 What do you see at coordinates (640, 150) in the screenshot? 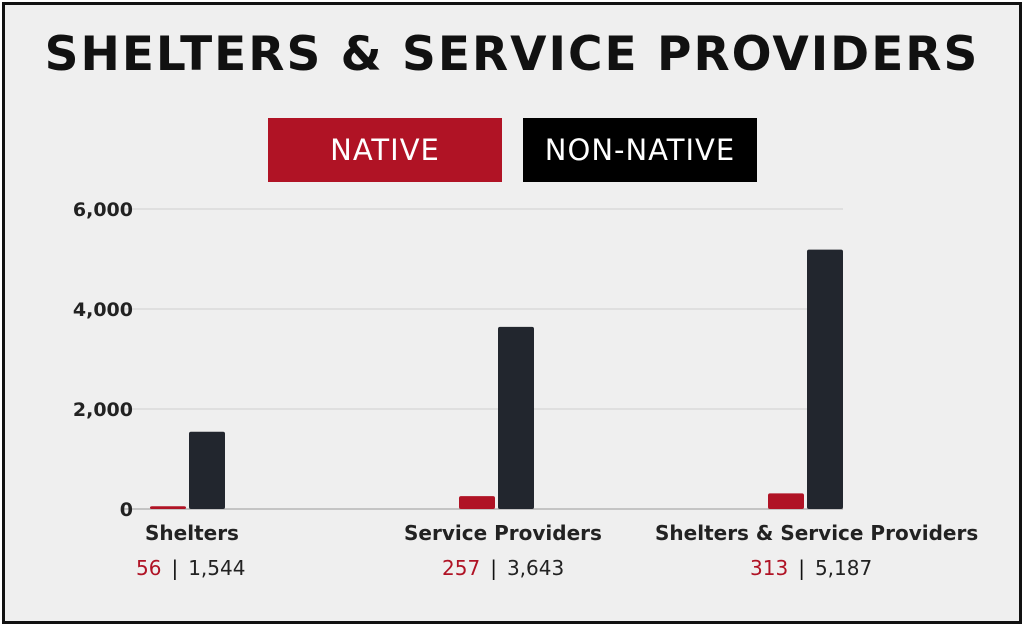
I see `legend-non-native: NON-NATIVE` at bounding box center [640, 150].